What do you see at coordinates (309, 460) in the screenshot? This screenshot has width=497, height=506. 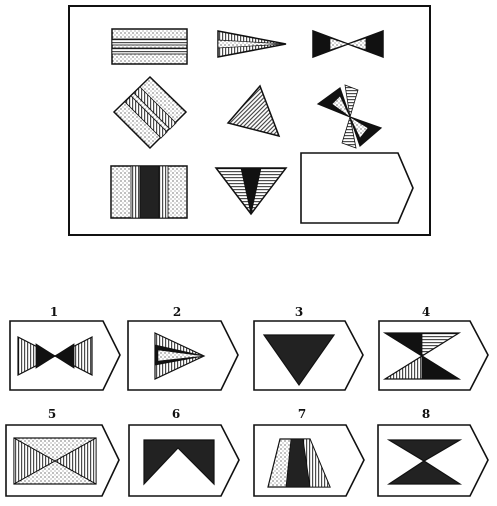 I see `option-7-card` at bounding box center [309, 460].